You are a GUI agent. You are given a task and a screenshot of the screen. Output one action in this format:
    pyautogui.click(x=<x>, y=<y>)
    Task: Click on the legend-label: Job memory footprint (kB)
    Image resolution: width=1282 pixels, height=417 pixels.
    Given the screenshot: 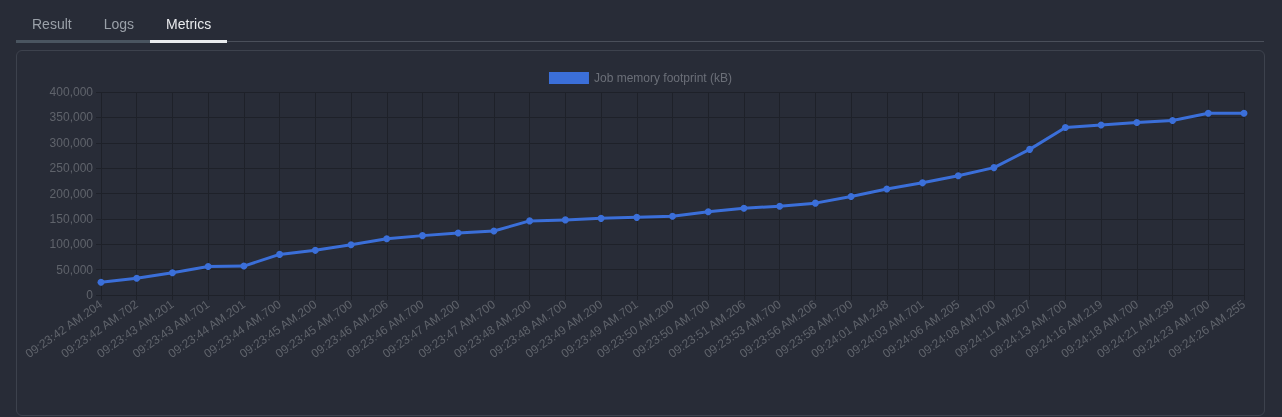 What is the action you would take?
    pyautogui.click(x=663, y=78)
    